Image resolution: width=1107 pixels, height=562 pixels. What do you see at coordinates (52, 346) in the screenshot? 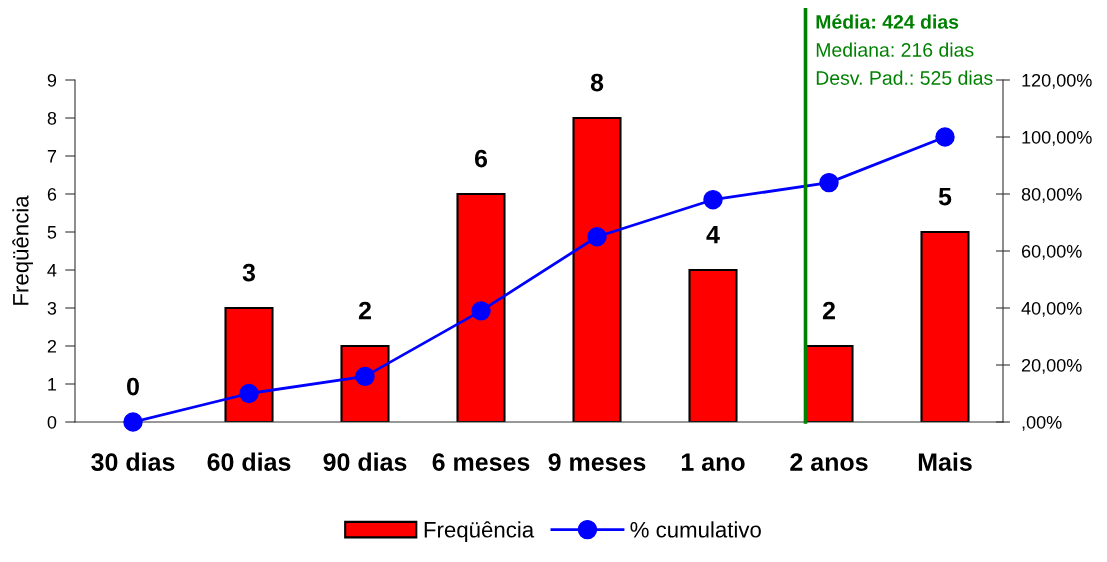
I see `y-tick-label: 2` at bounding box center [52, 346].